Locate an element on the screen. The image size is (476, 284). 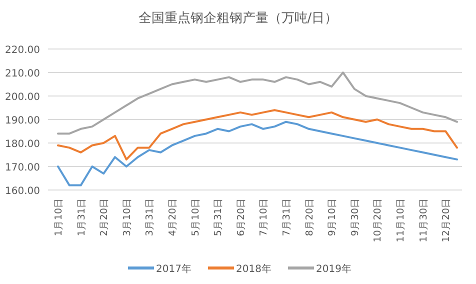
x-tick-label: 11月10日 is located at coordinates (401, 220).